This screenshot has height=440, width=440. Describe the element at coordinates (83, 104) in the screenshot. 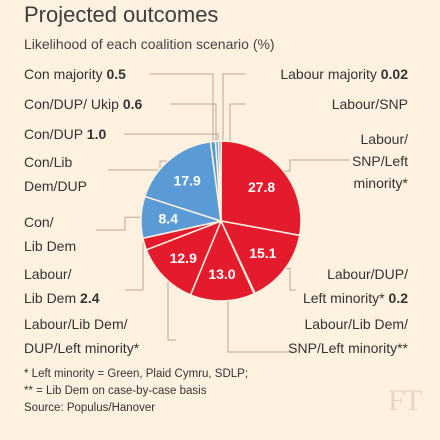

I see `label-con-dup-ukip: Con/DUP/ Ukip 0.6` at that location.